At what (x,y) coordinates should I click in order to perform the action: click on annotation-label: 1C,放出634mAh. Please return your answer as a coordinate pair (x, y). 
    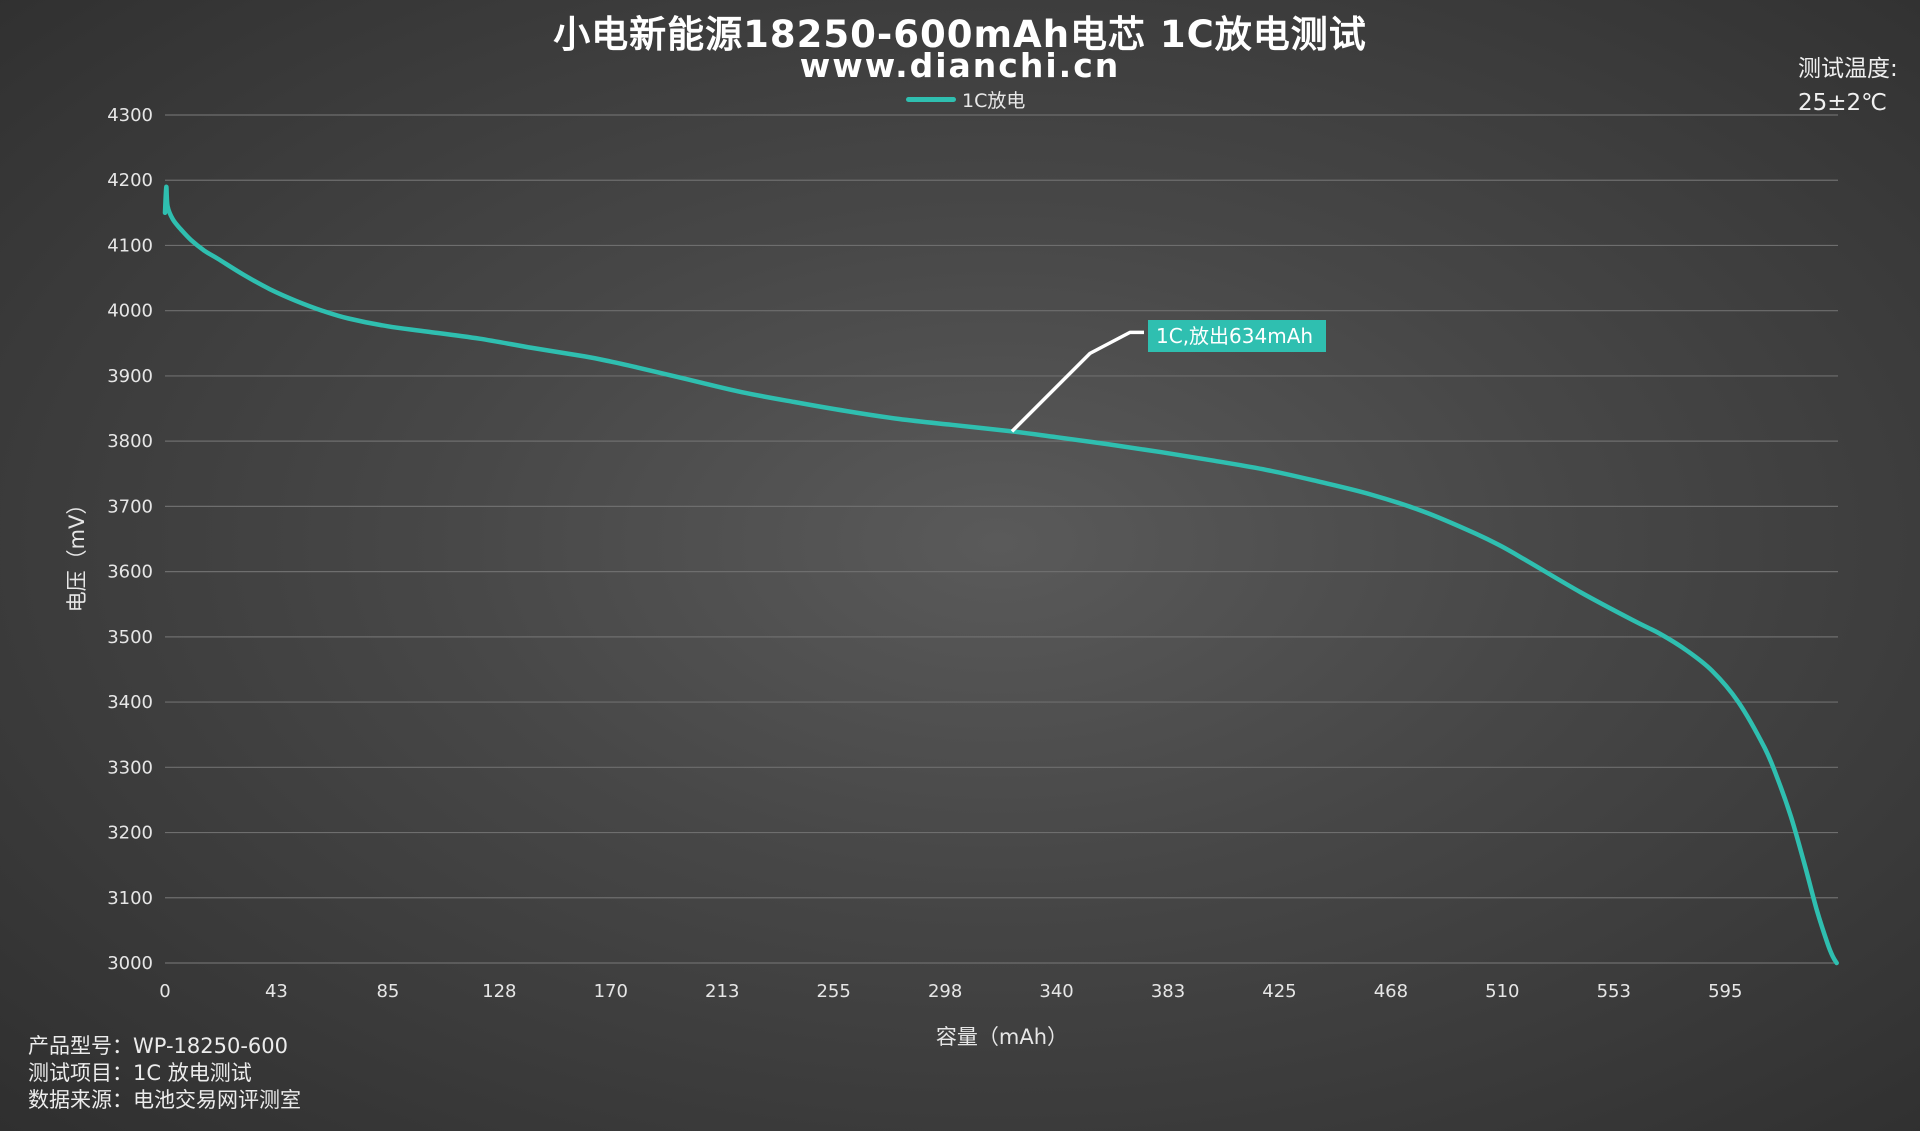
    Looking at the image, I should click on (1234, 336).